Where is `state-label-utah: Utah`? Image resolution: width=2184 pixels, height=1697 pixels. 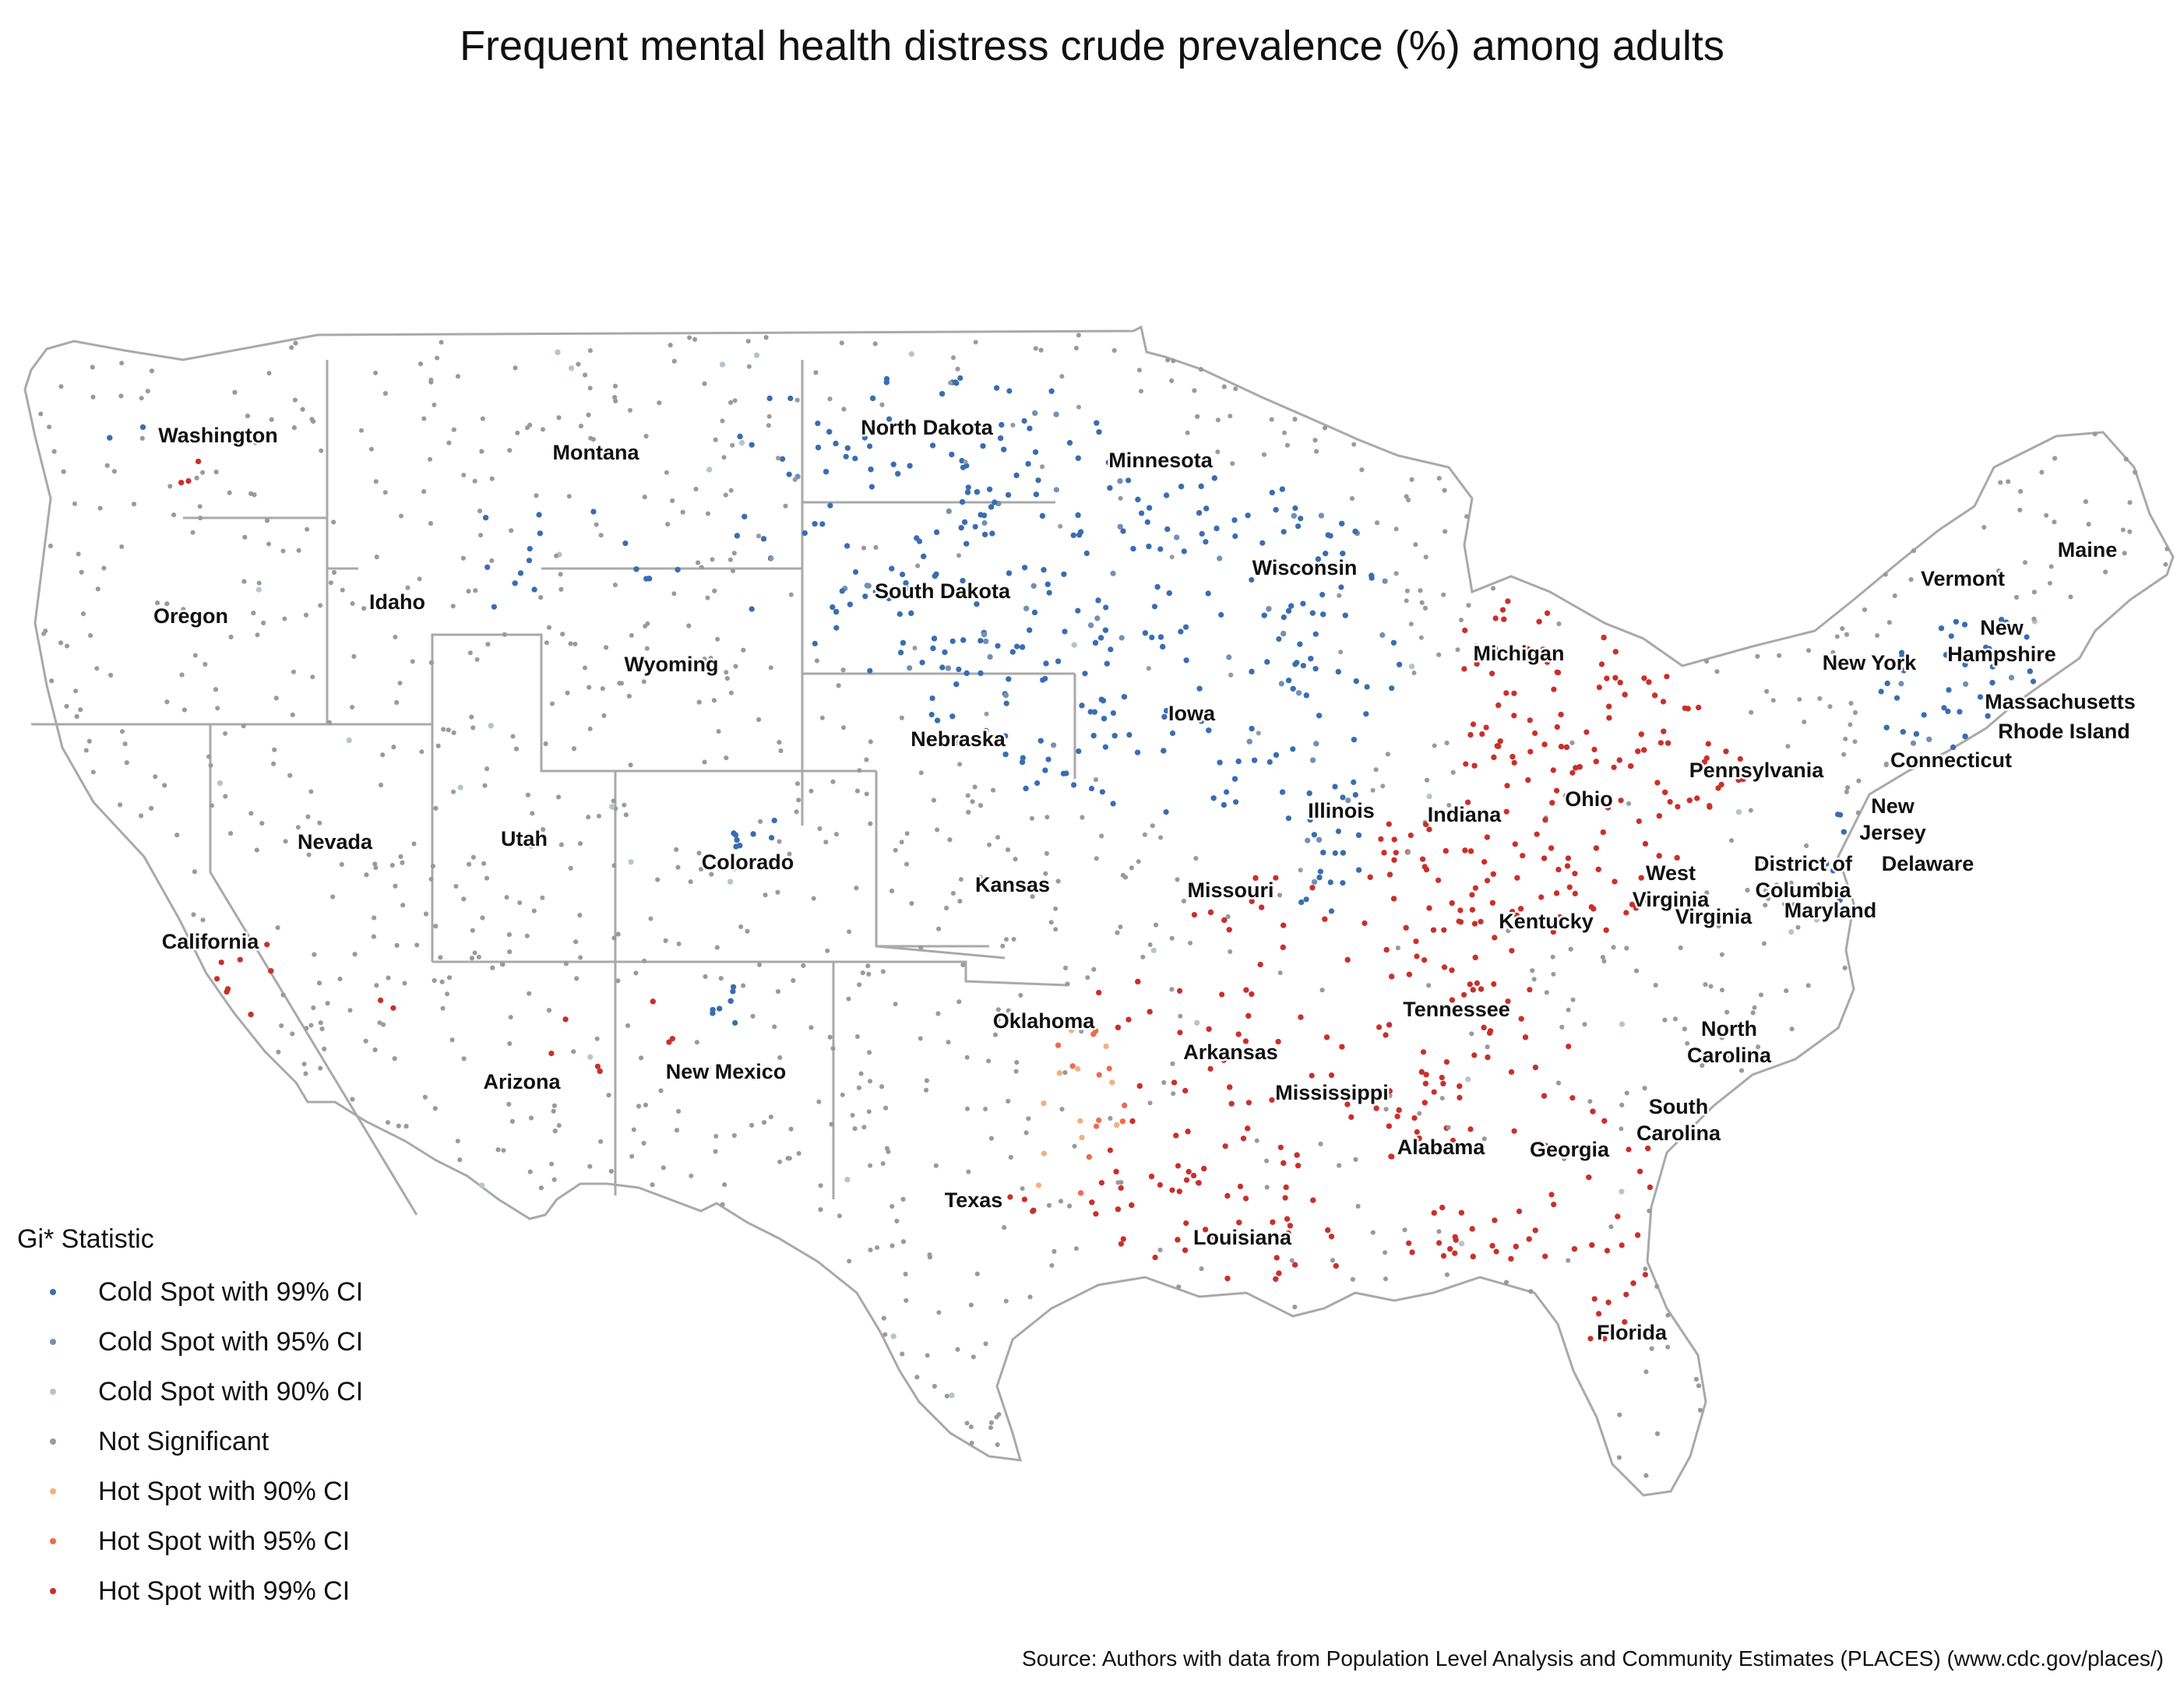
state-label-utah: Utah is located at coordinates (524, 839).